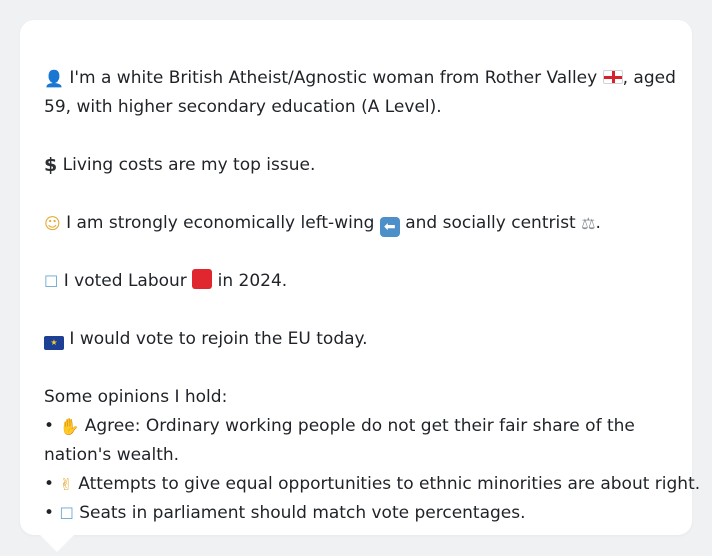  Describe the element at coordinates (389, 227) in the screenshot. I see `left-arrow-icon: ⬅` at that location.